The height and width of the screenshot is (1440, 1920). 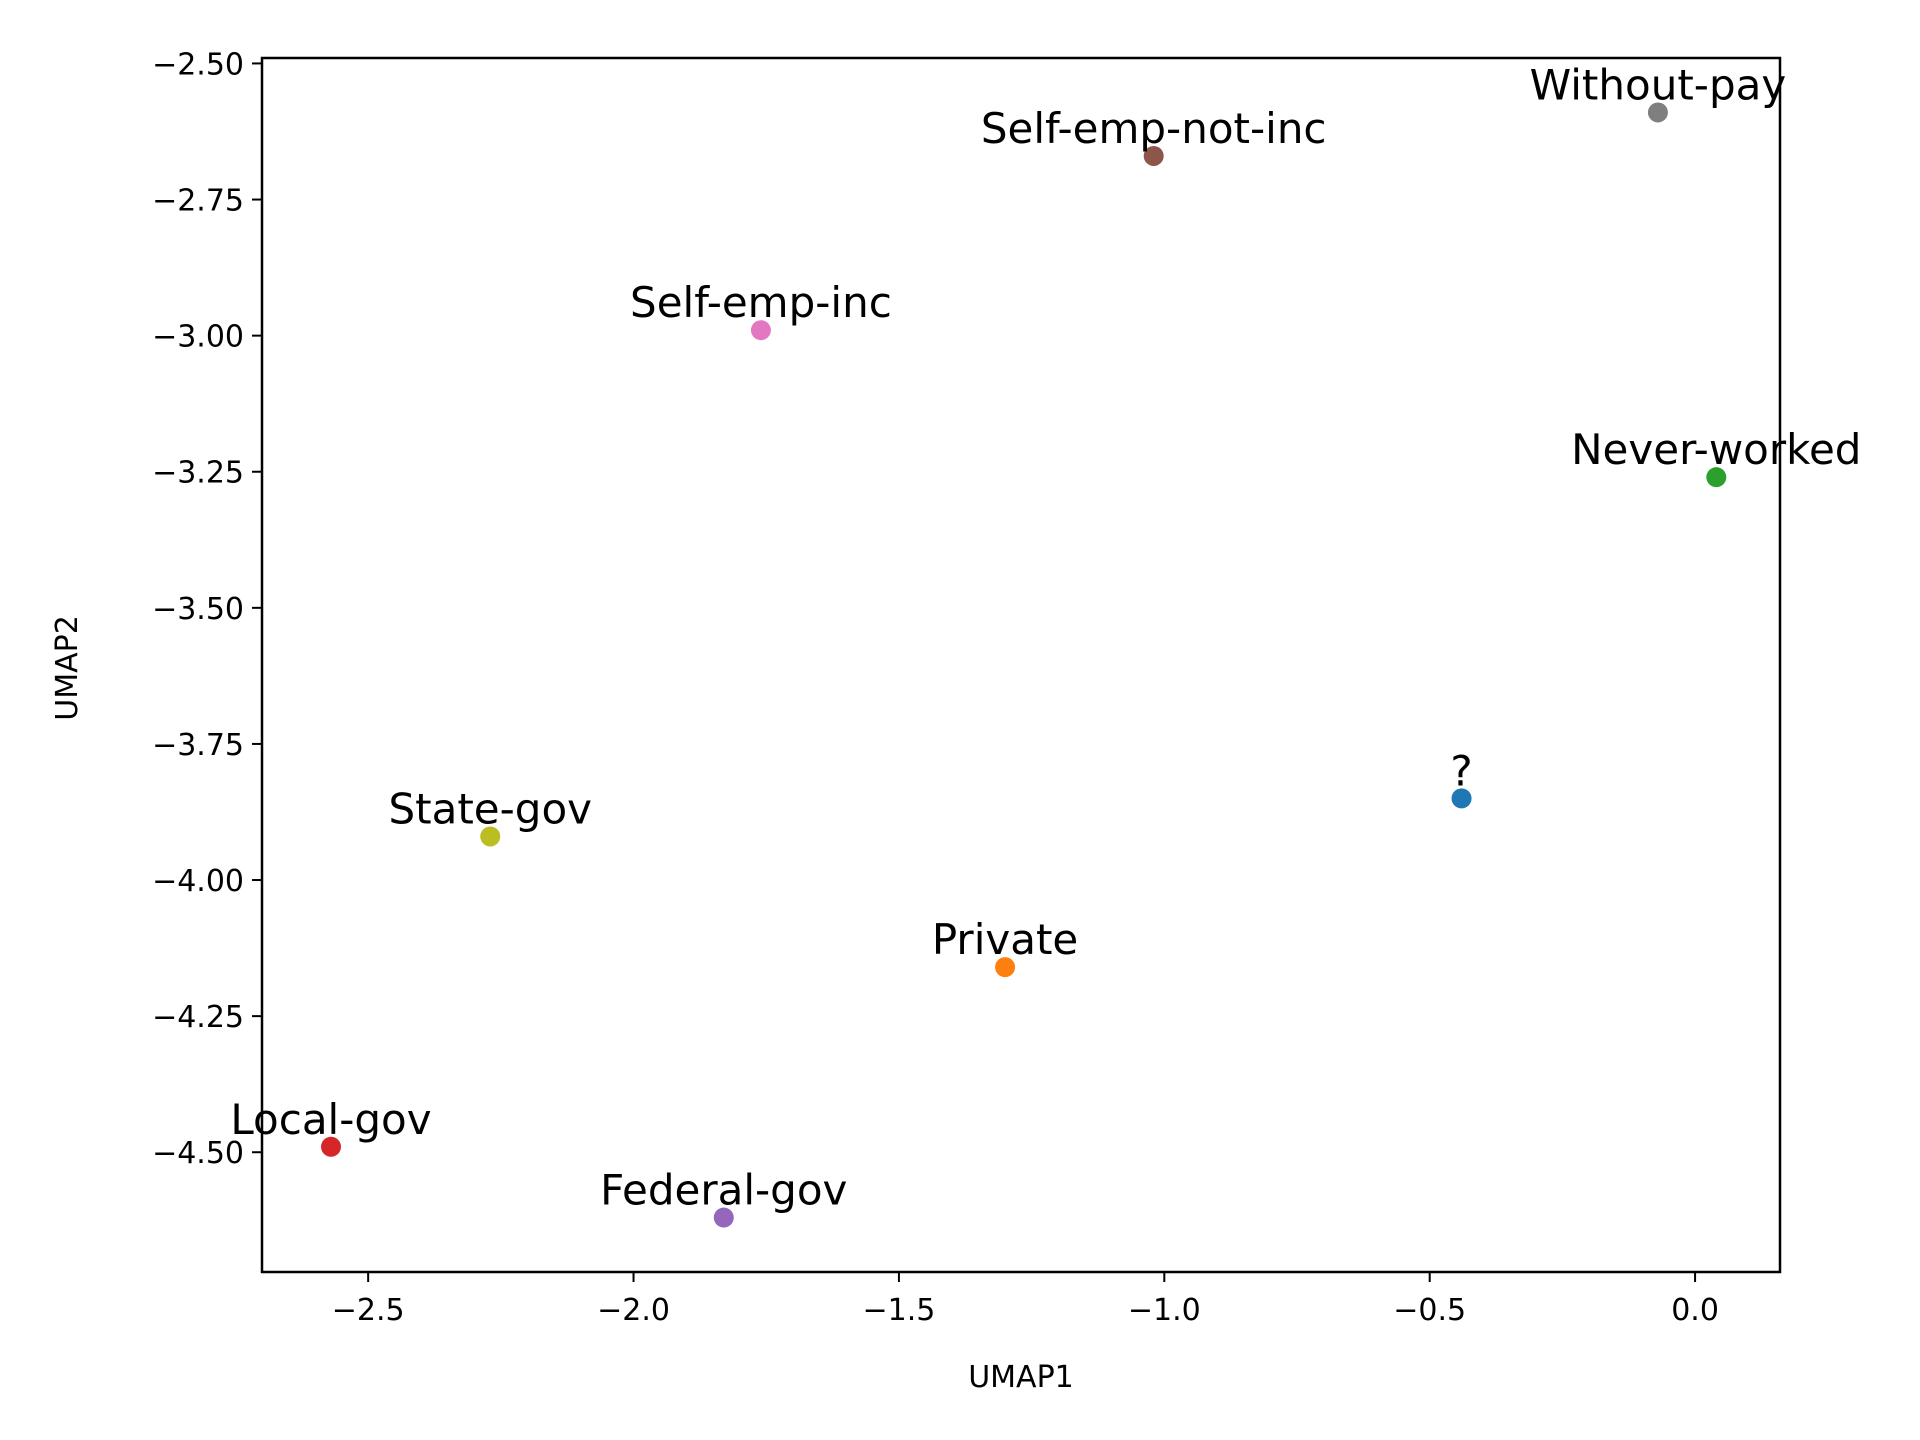 I want to click on x-tick-label: −2.0, so click(x=633, y=1310).